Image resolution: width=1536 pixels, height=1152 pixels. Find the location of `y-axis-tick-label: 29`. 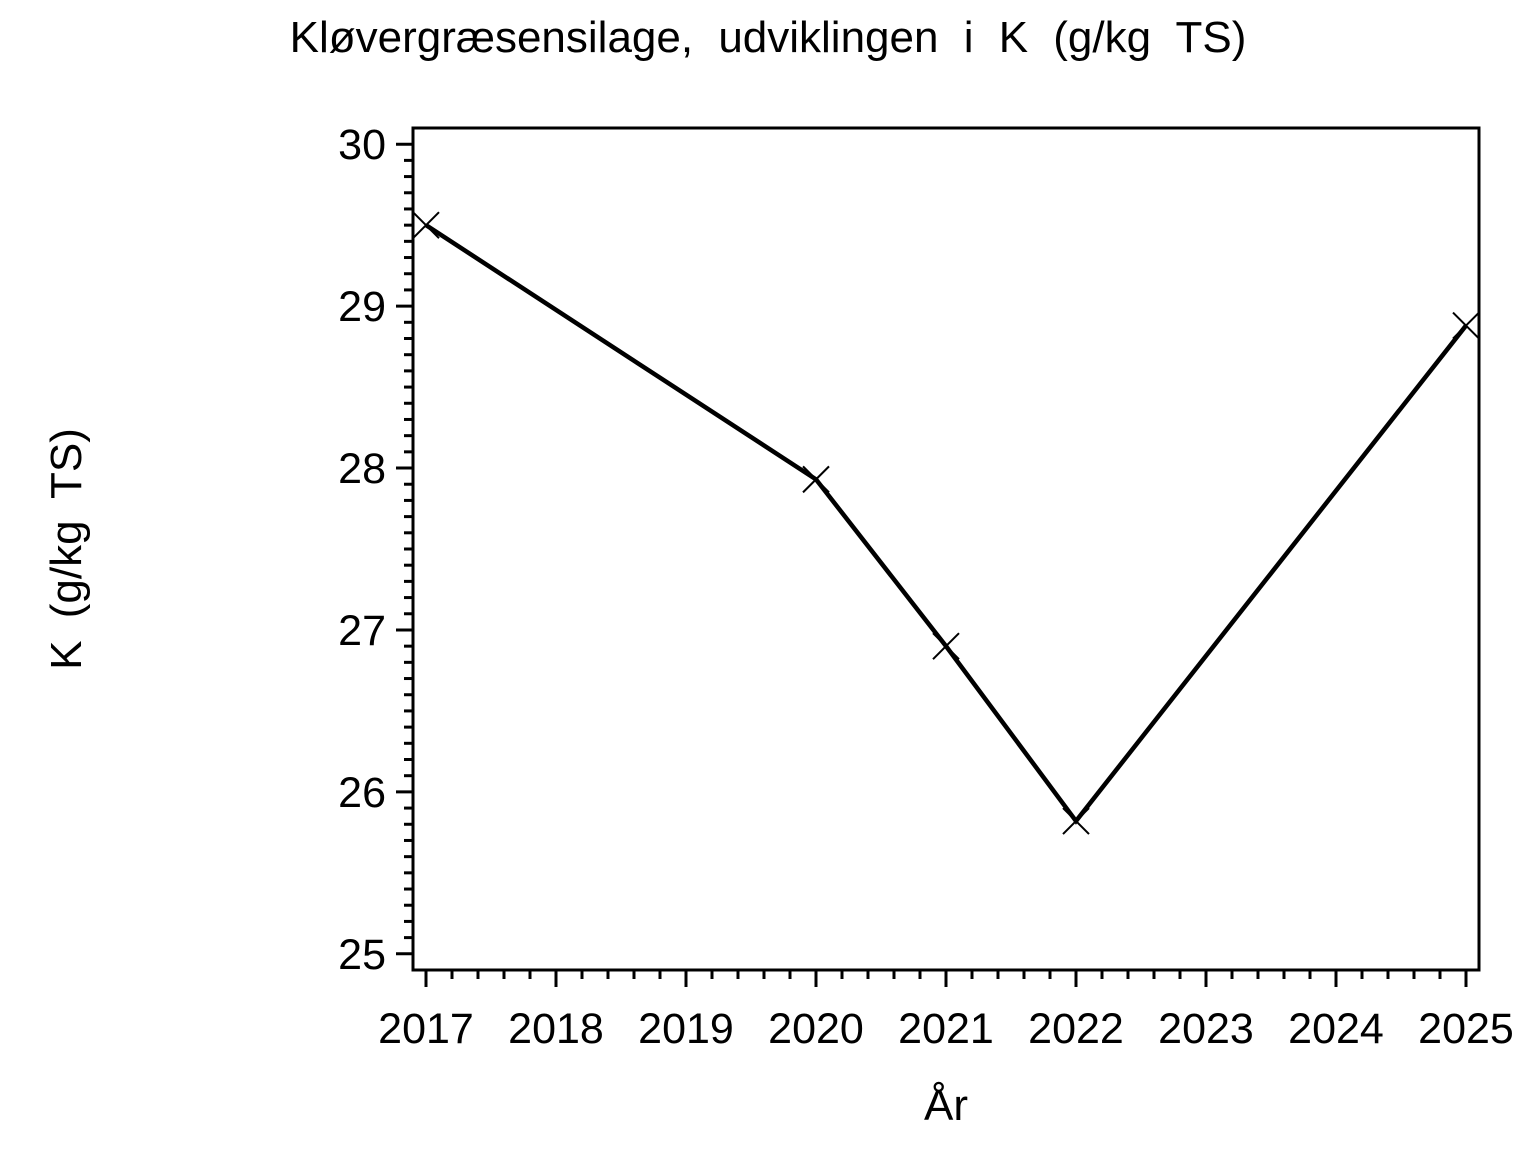

y-axis-tick-label: 29 is located at coordinates (362, 307).